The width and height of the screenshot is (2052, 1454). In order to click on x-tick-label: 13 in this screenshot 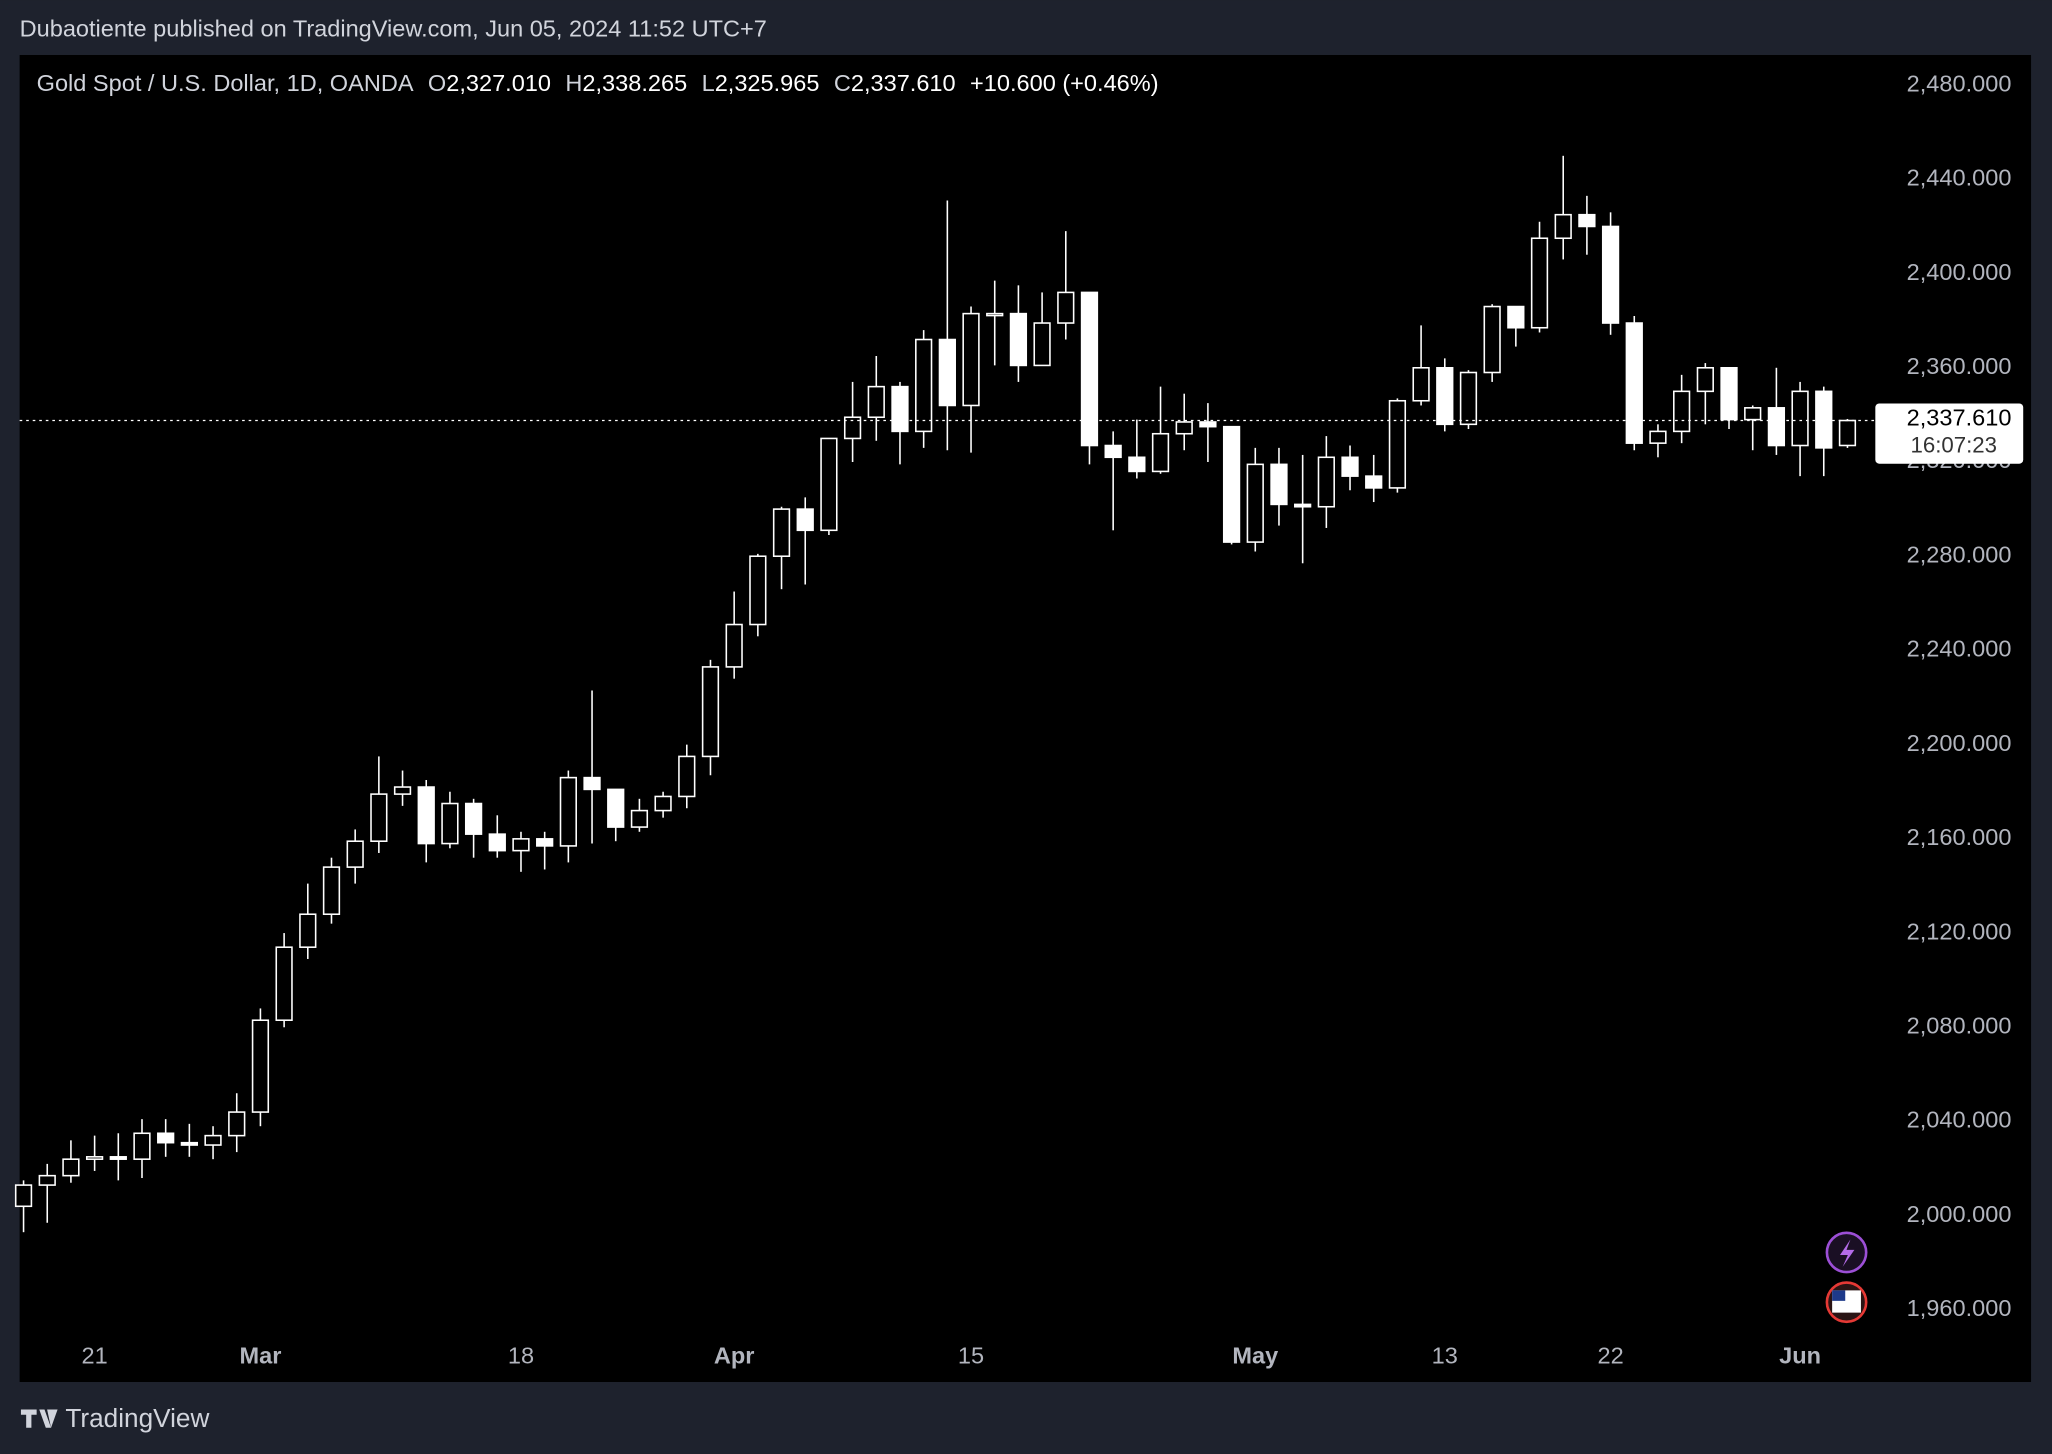, I will do `click(1445, 1355)`.